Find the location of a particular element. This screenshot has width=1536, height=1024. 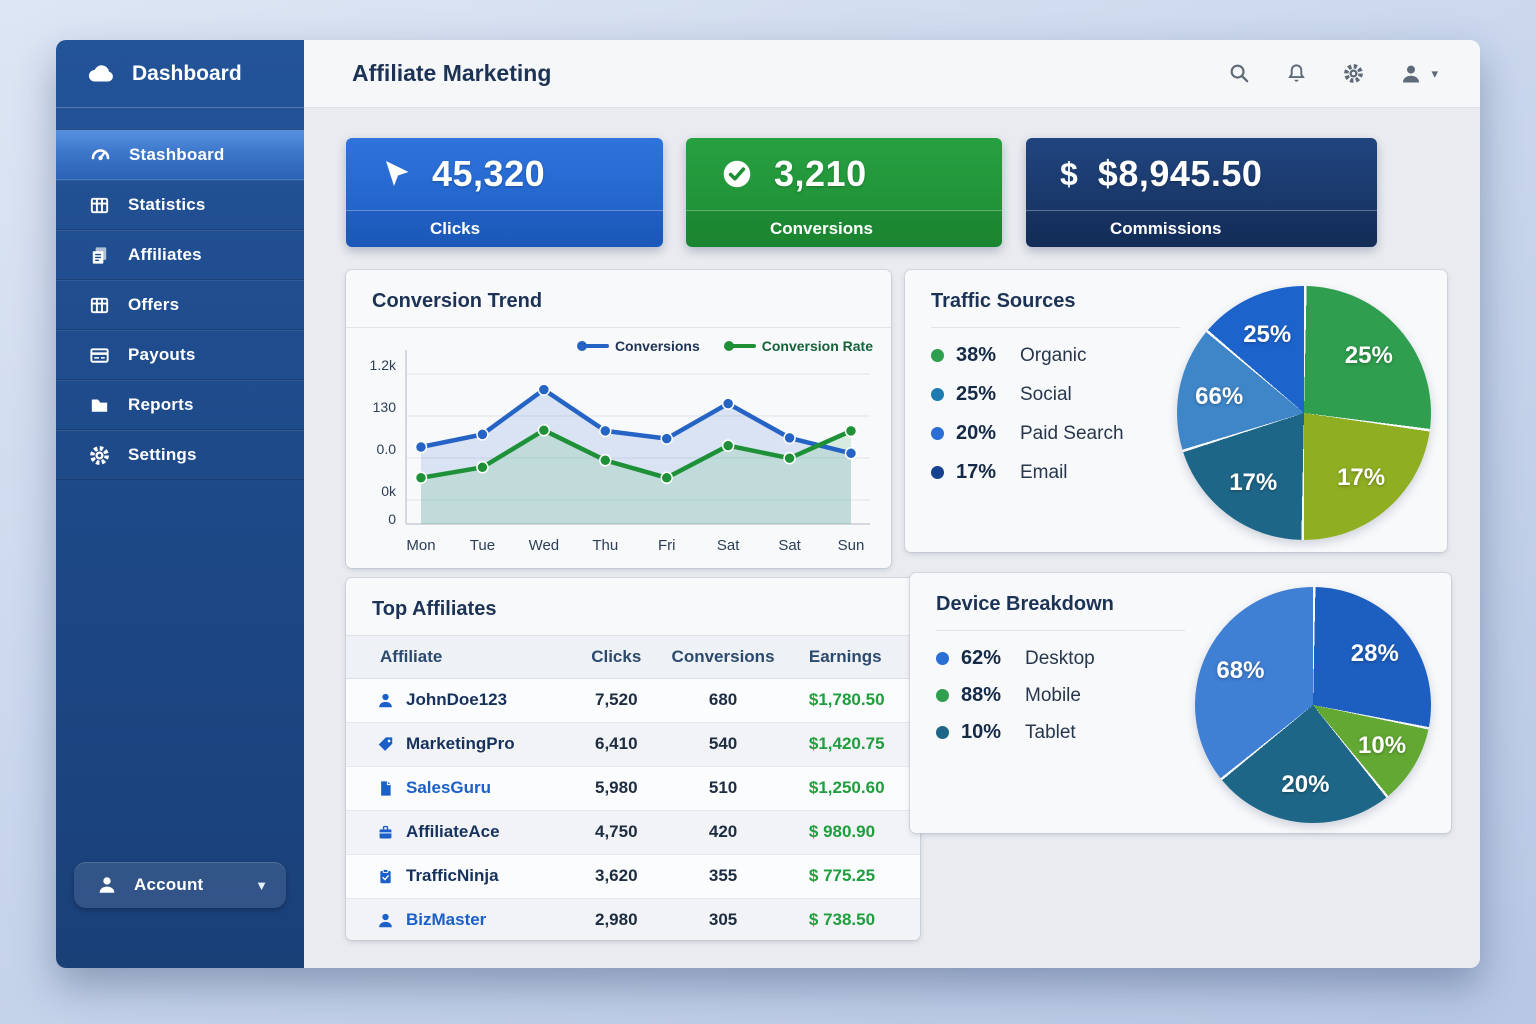

affiliate-name: AffiliateAce is located at coordinates (478, 832).